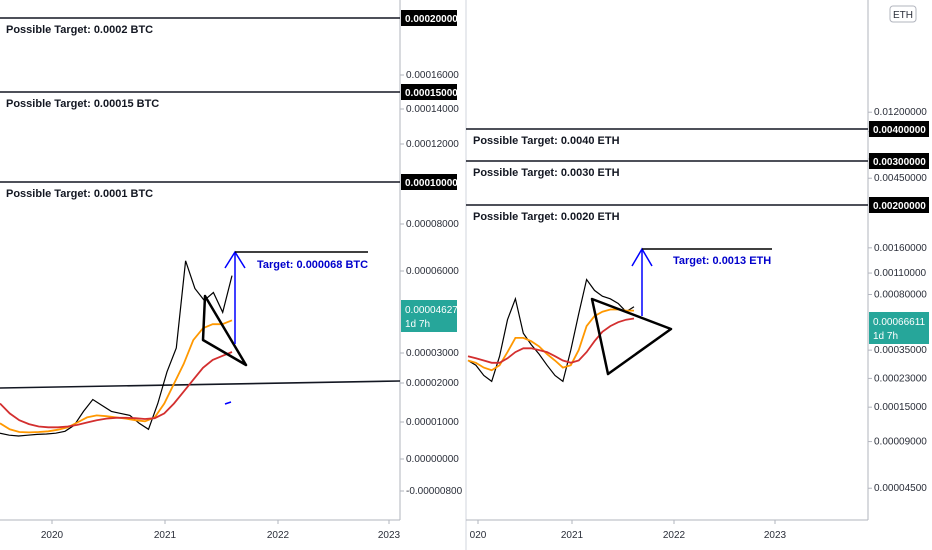  I want to click on right-ytick-label: 0.00035000, so click(900, 350).